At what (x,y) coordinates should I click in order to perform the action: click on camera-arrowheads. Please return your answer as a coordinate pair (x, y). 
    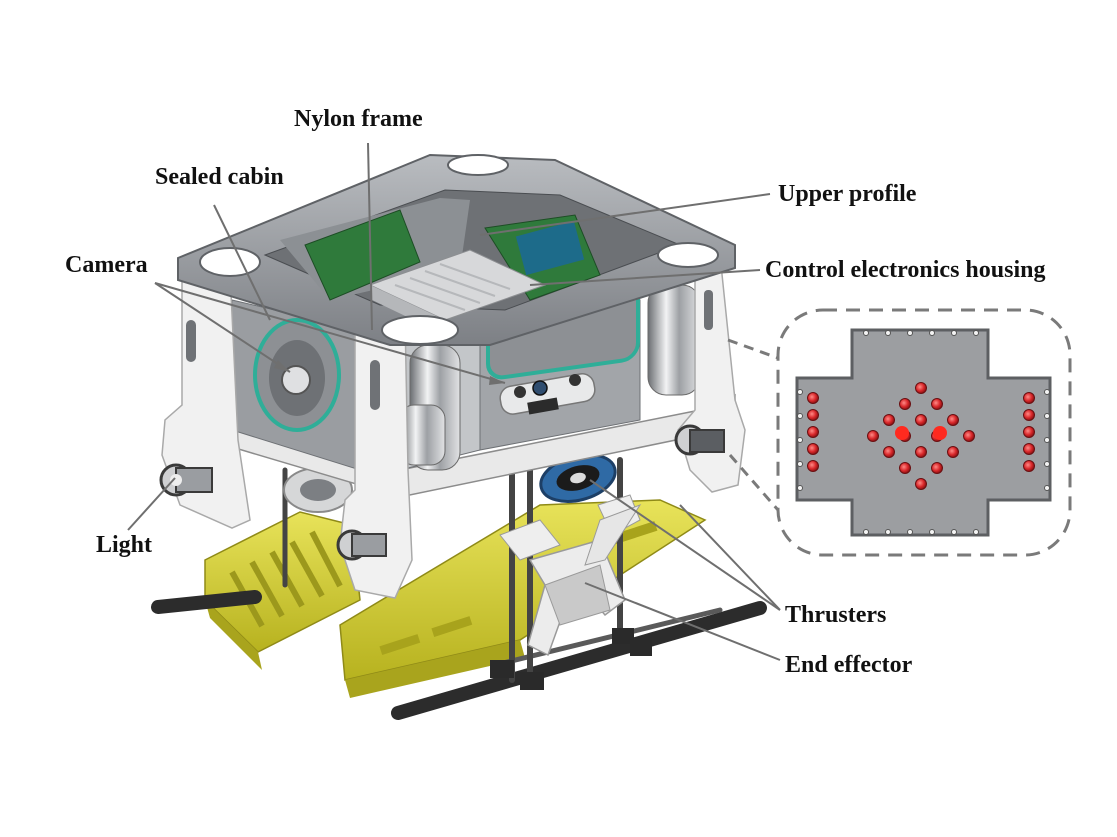
    Looking at the image, I should click on (389, 372).